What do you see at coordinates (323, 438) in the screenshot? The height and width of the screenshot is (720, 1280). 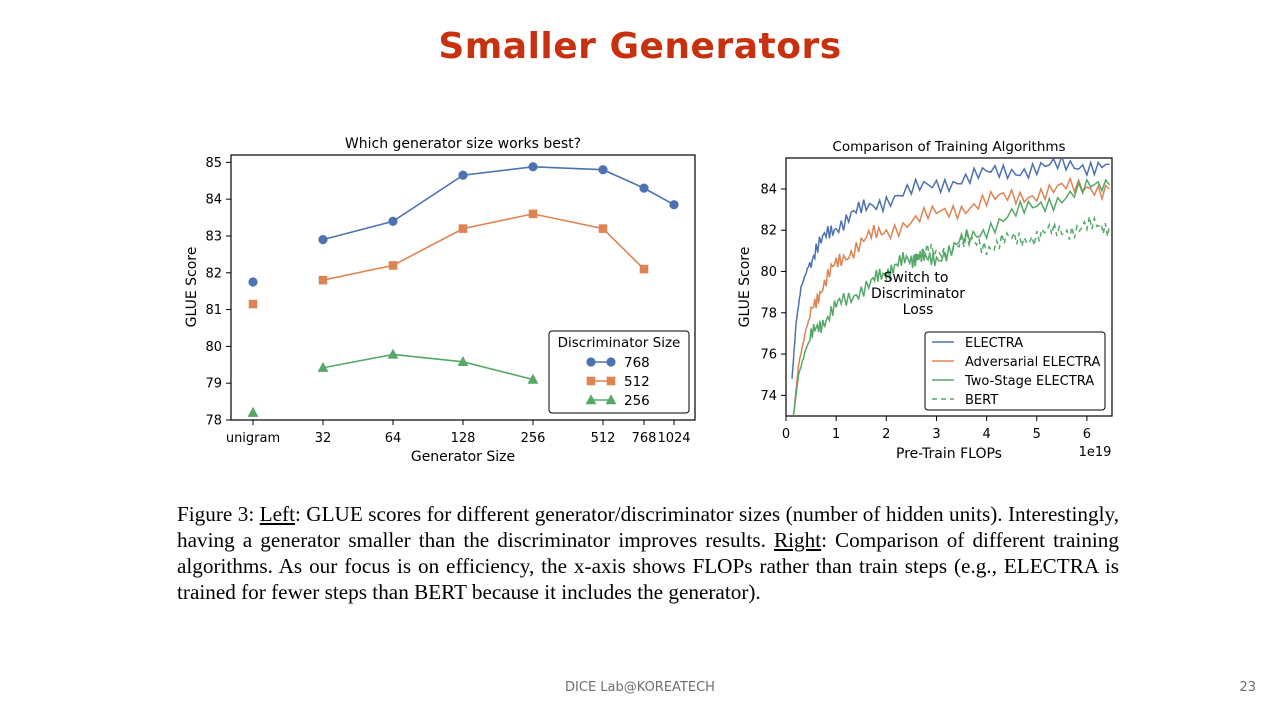 I see `left-x-tick-label: 32` at bounding box center [323, 438].